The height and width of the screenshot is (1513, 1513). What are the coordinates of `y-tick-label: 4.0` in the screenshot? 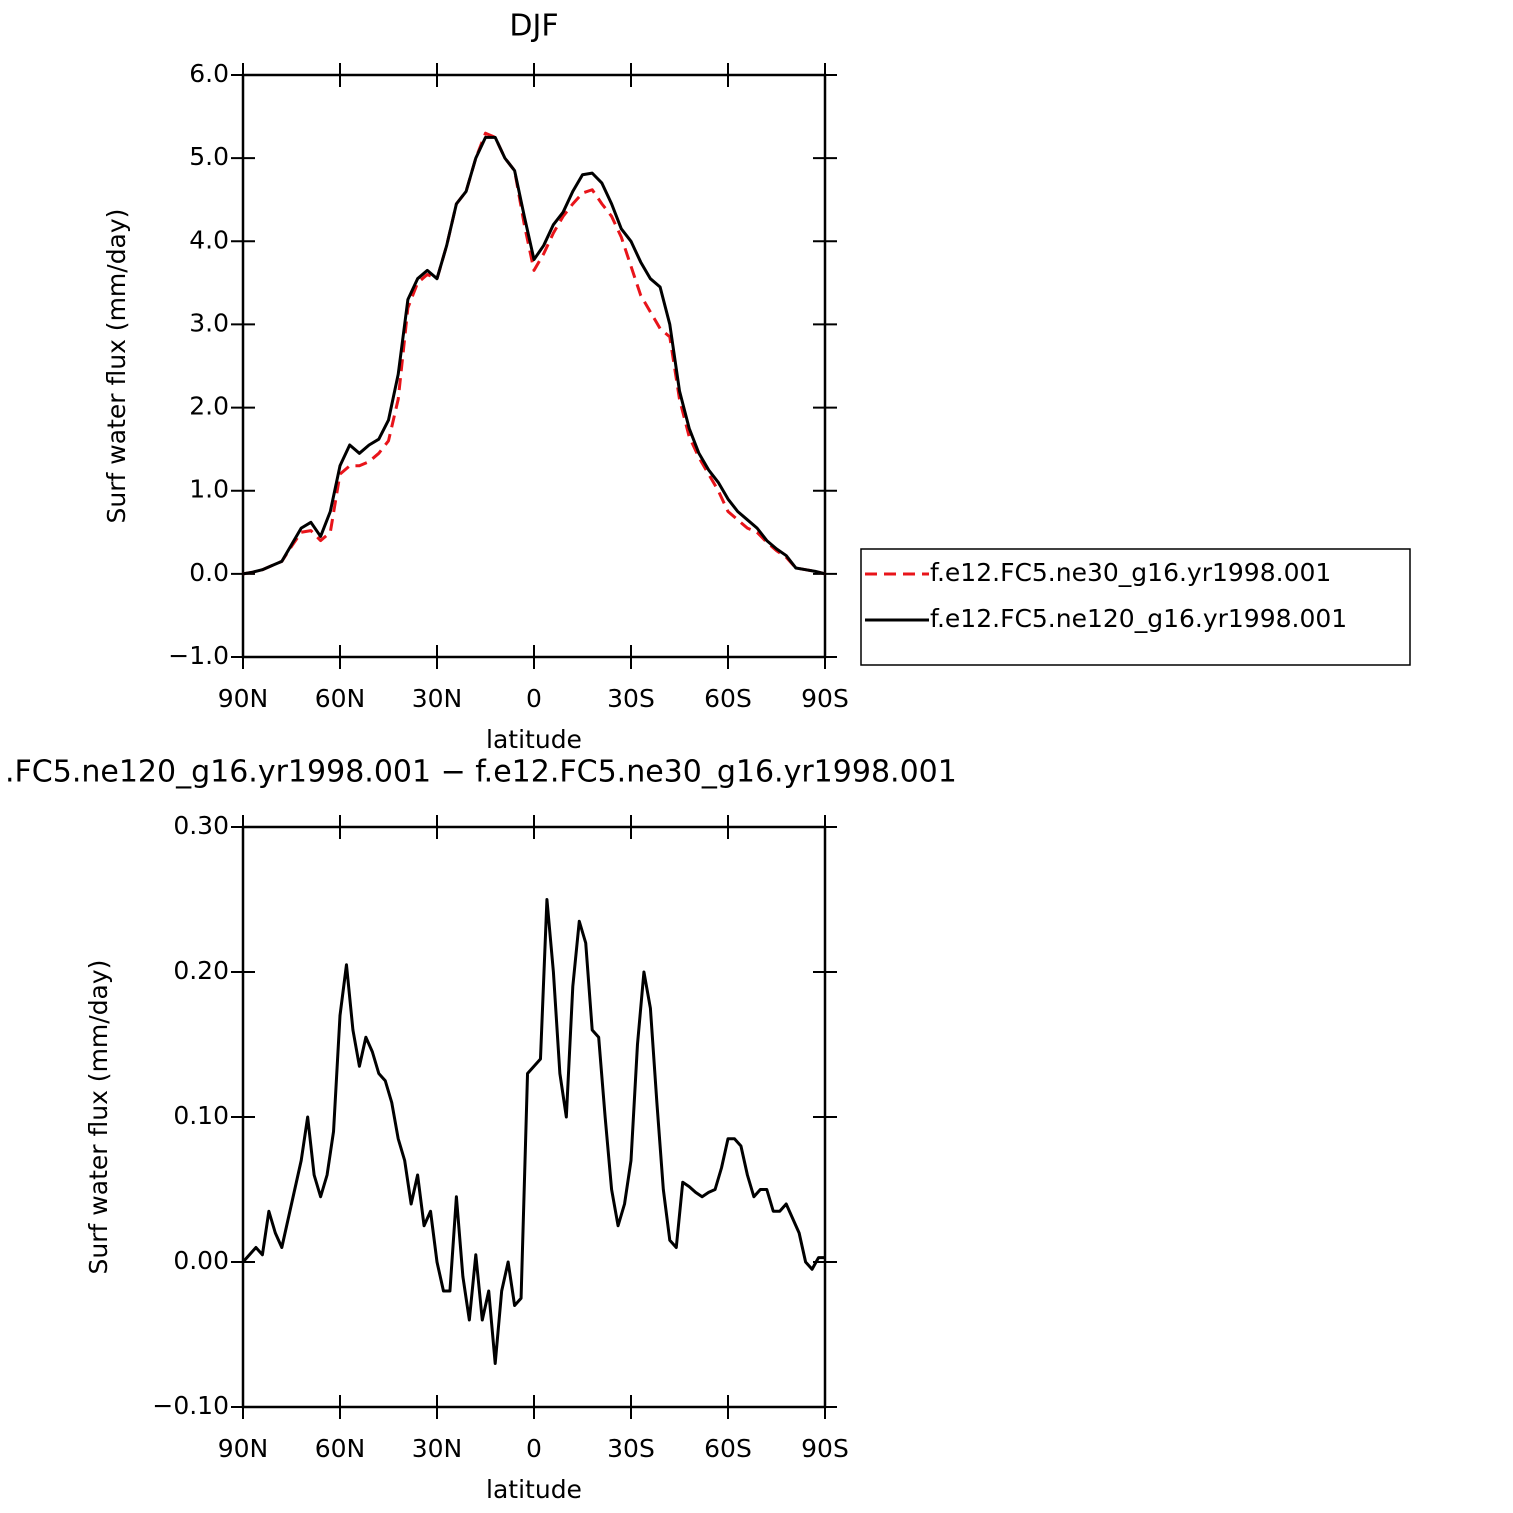 It's located at (209, 239).